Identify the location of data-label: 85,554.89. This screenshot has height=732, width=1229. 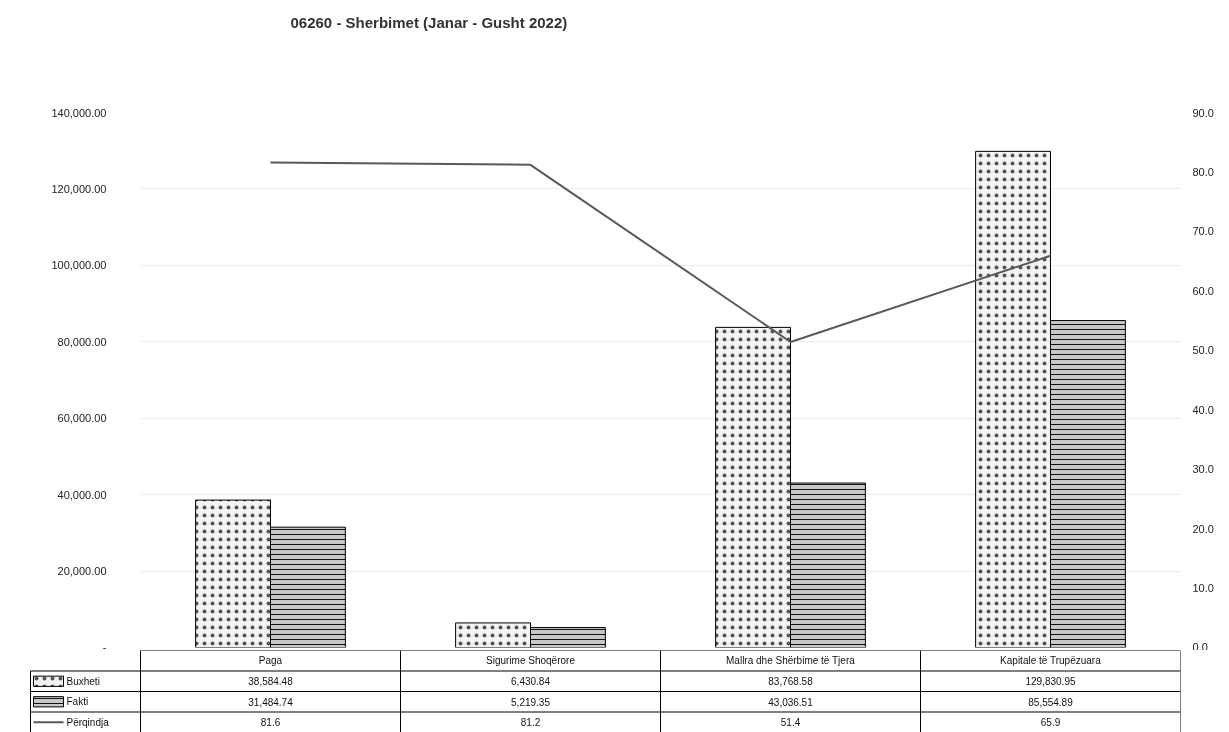
(1051, 702).